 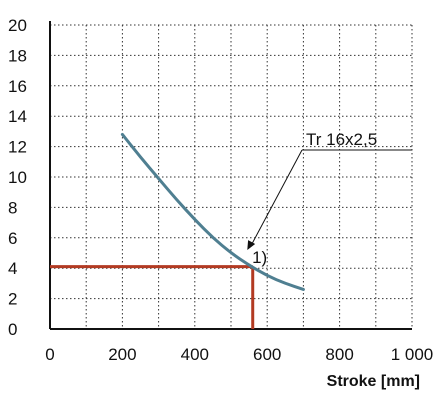 I want to click on y-tick-label: 10, so click(x=17, y=177).